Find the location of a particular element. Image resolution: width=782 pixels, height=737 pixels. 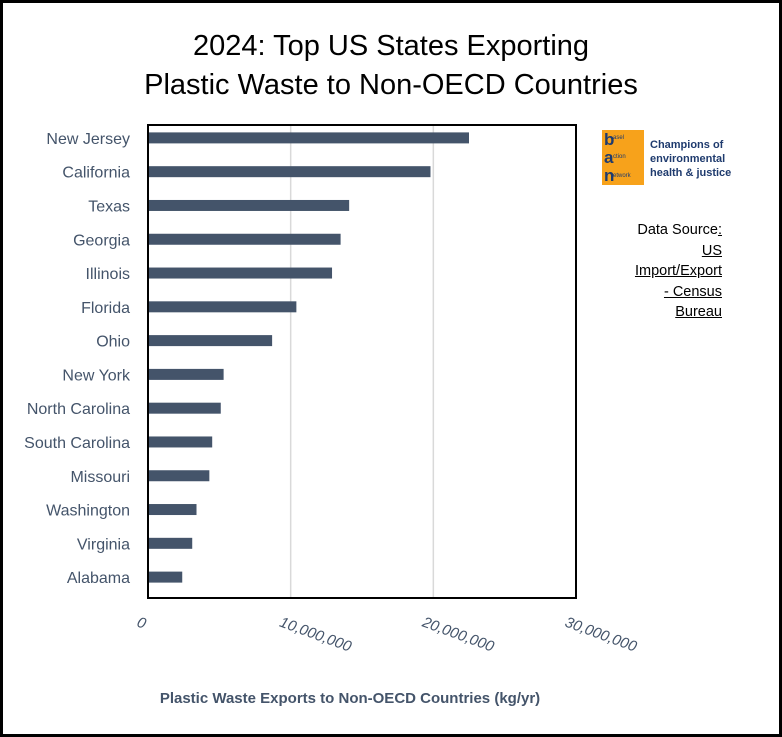

y-category-label: California is located at coordinates (96, 173).